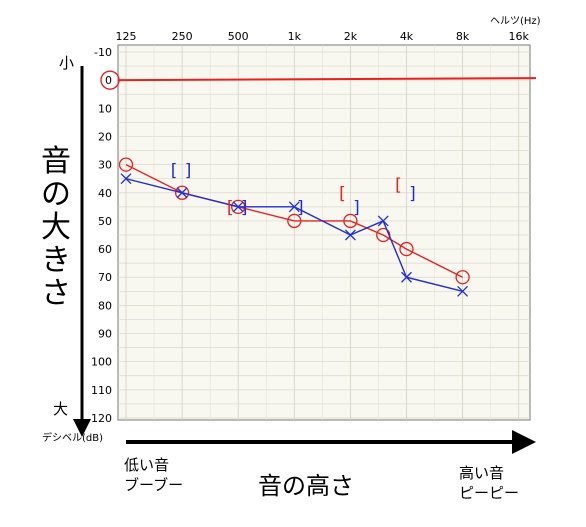 This screenshot has width=586, height=527. I want to click on y-tick-label: 120, so click(101, 418).